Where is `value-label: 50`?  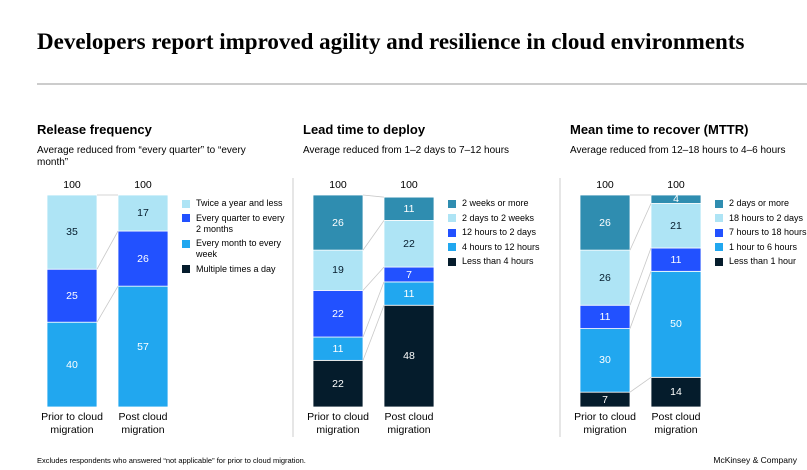 value-label: 50 is located at coordinates (676, 324).